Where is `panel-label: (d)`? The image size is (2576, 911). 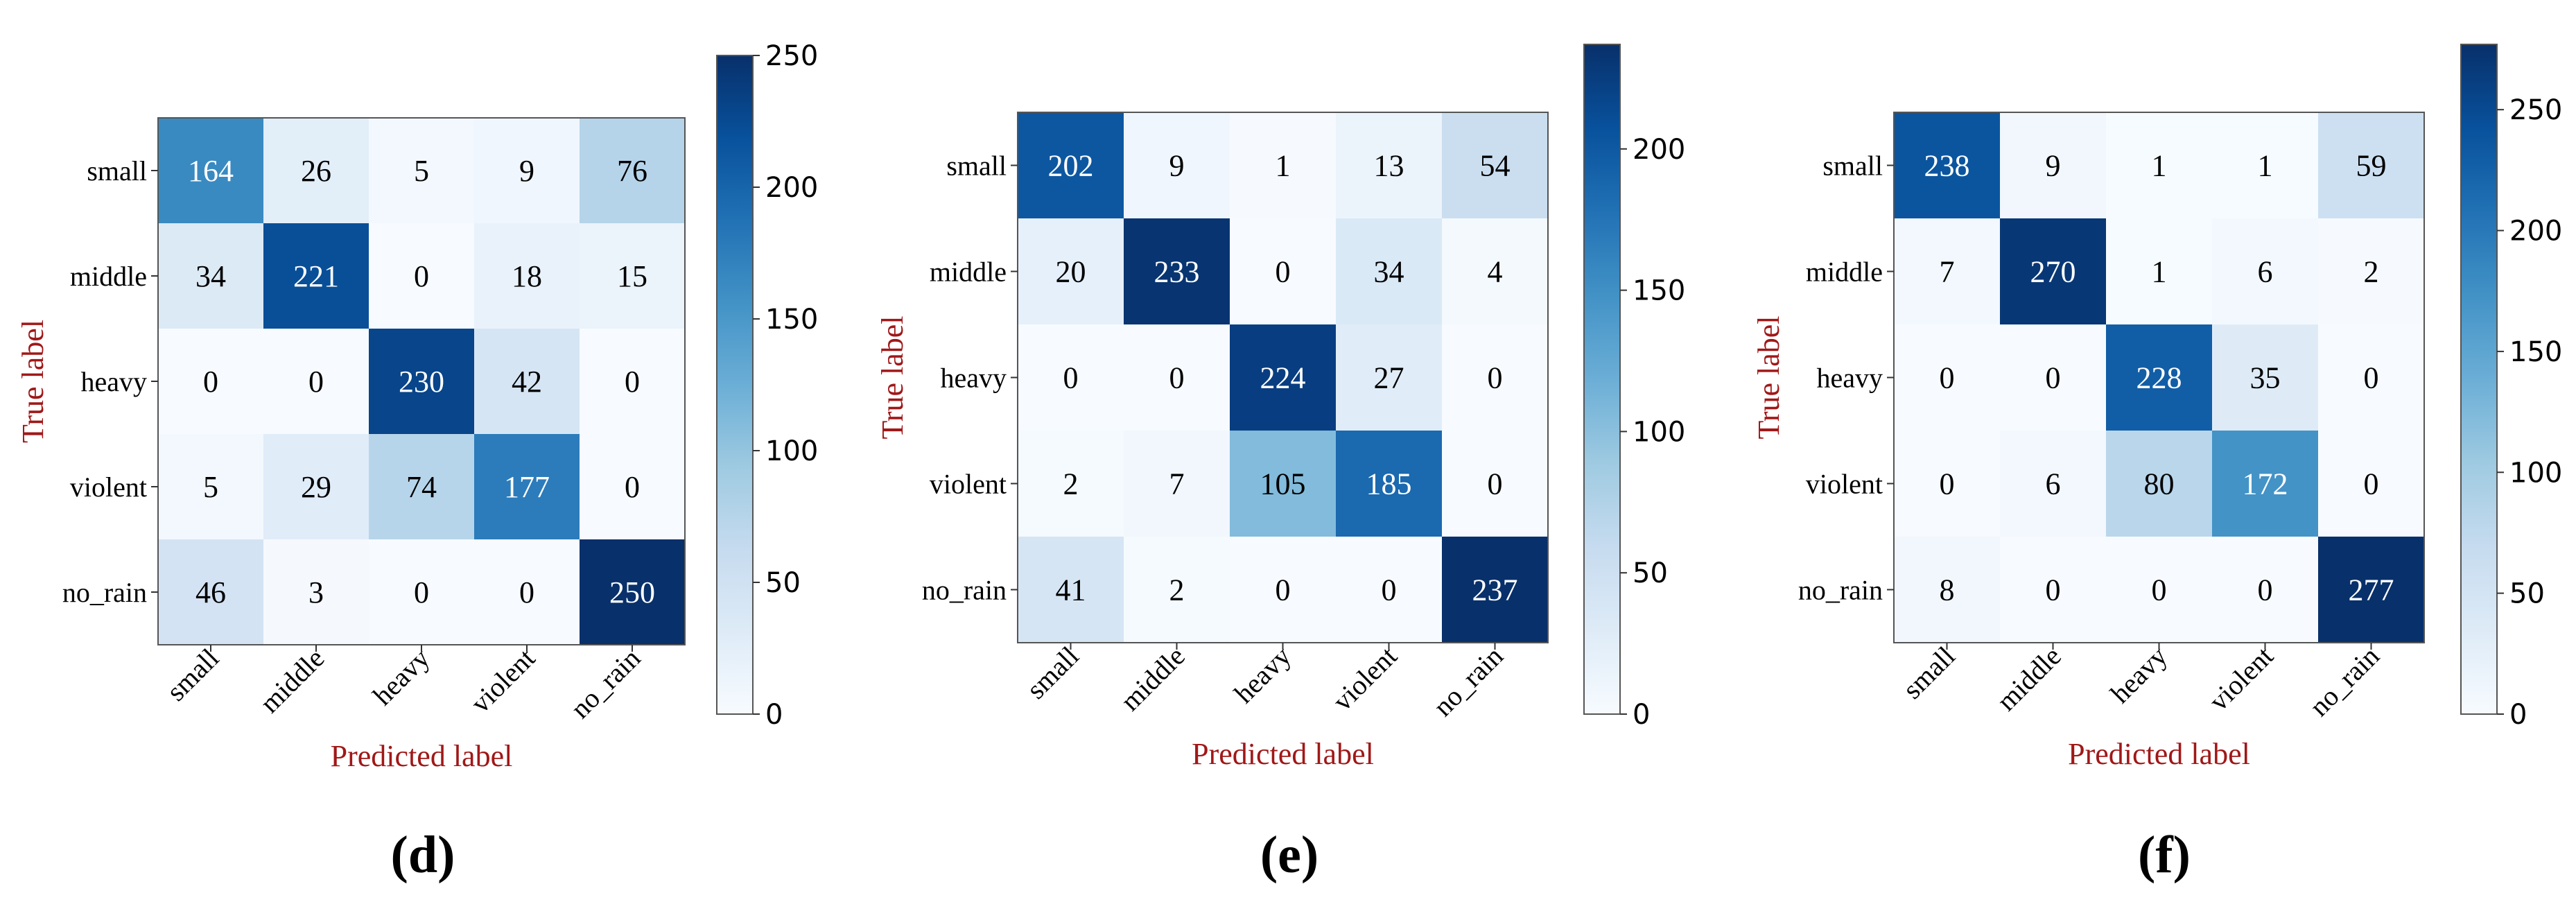 panel-label: (d) is located at coordinates (423, 855).